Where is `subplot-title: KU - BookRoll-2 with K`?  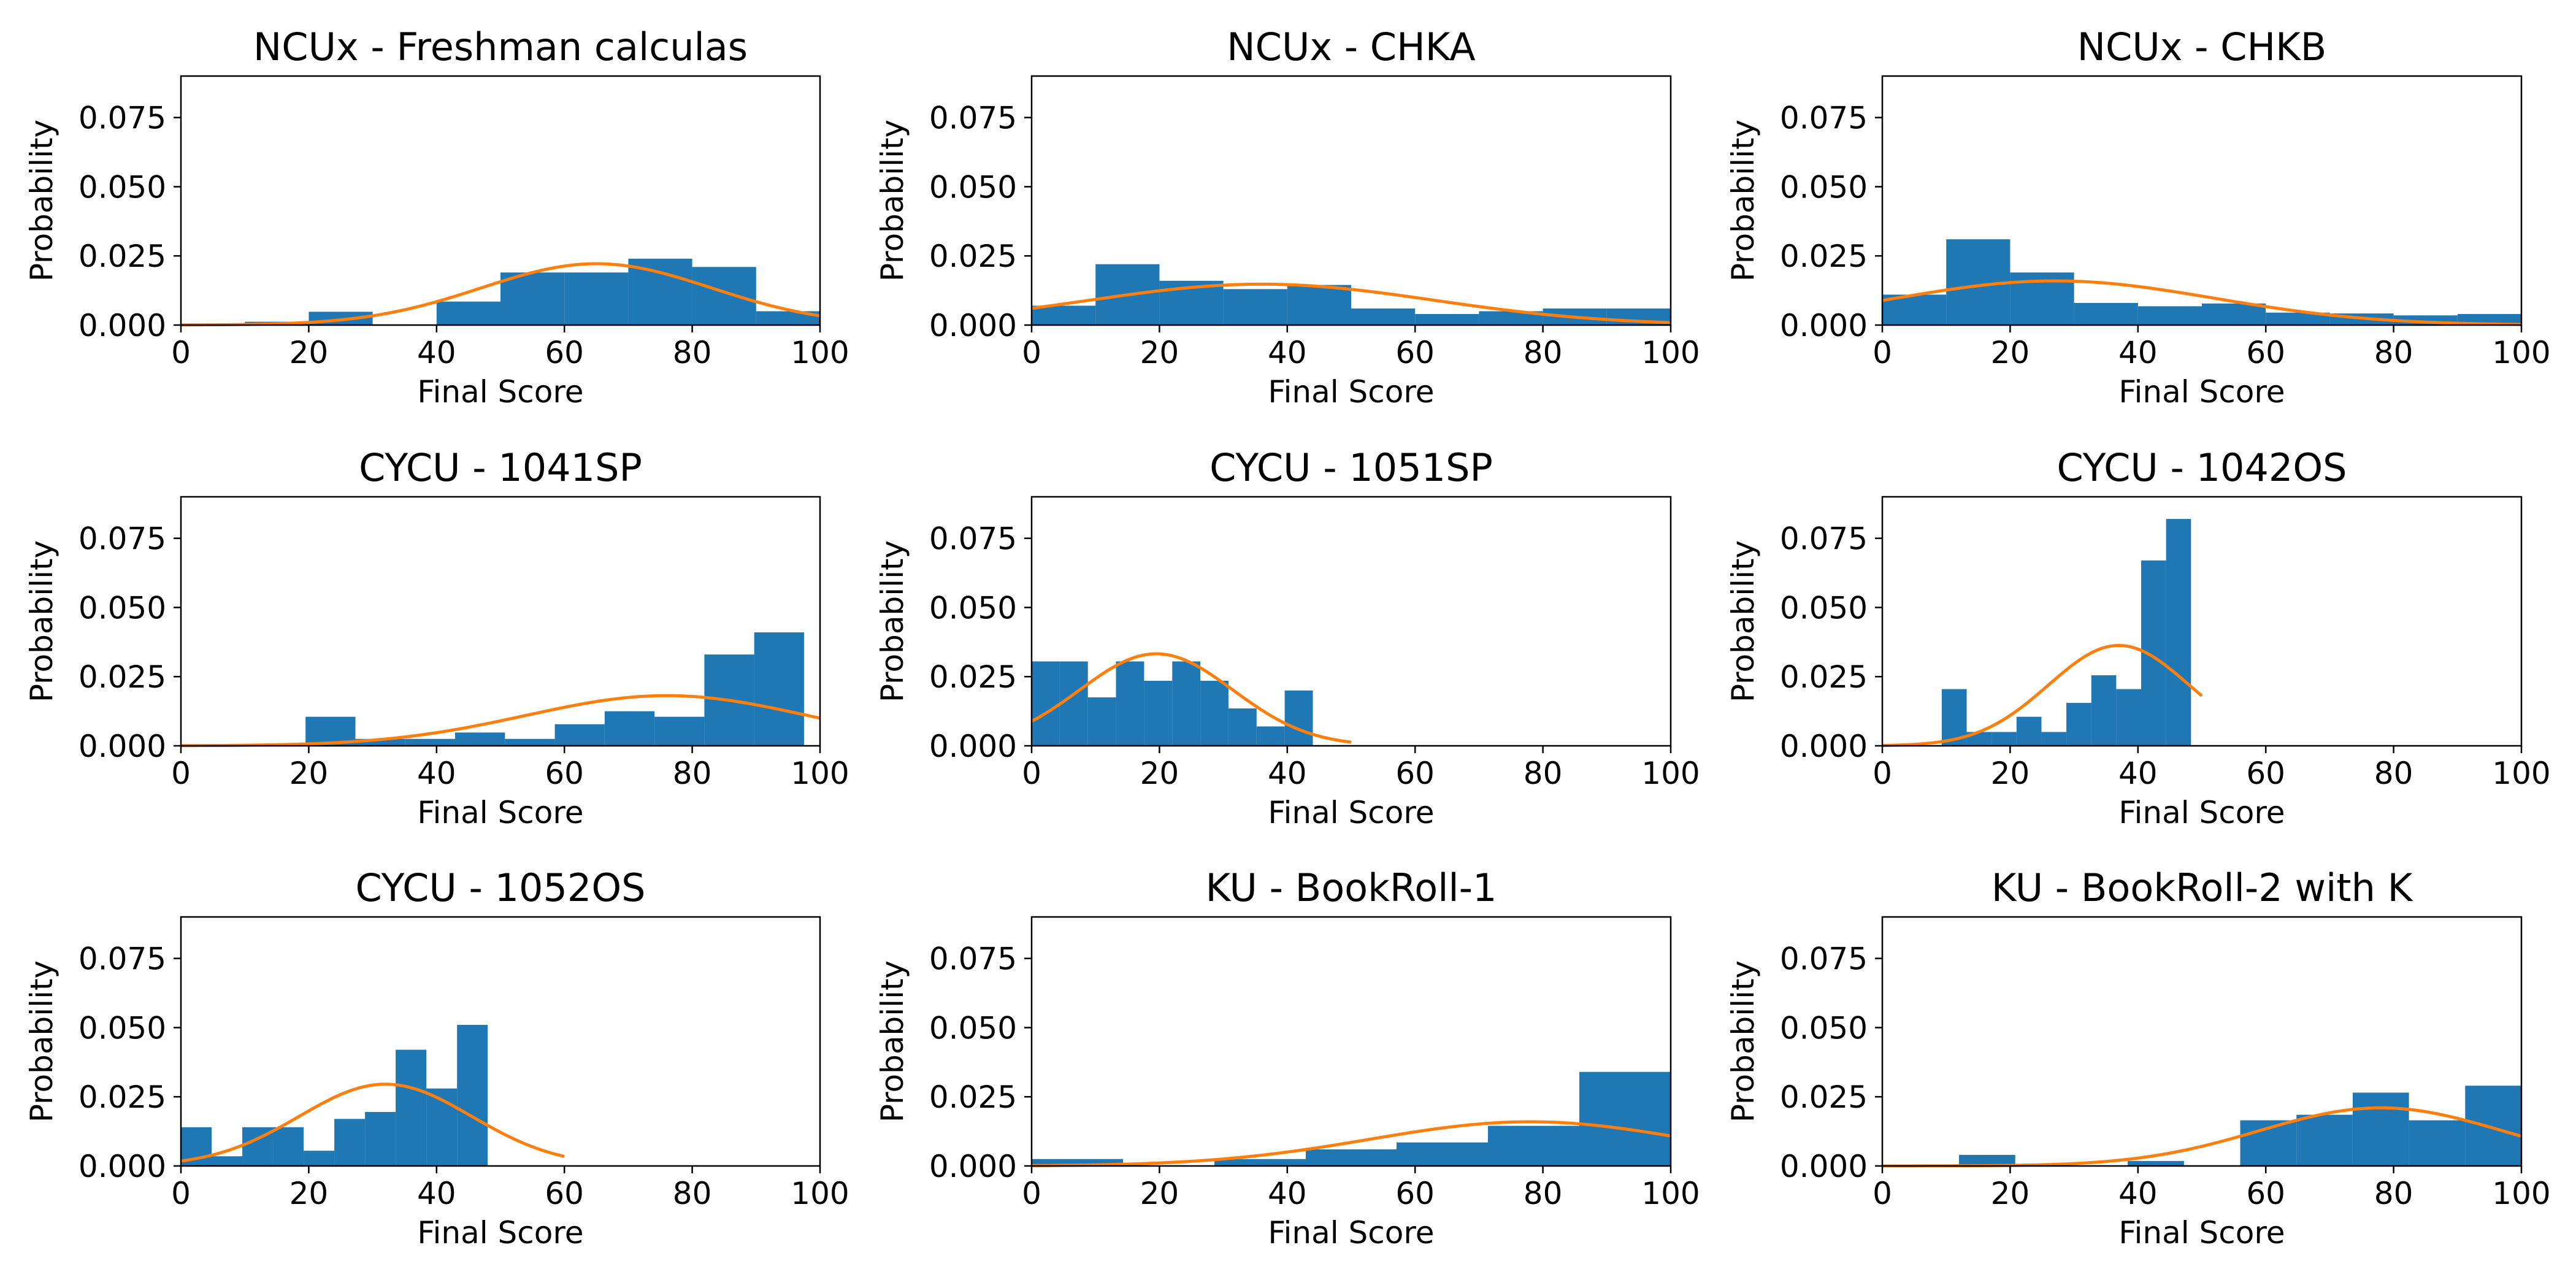
subplot-title: KU - BookRoll-2 with K is located at coordinates (2202, 887).